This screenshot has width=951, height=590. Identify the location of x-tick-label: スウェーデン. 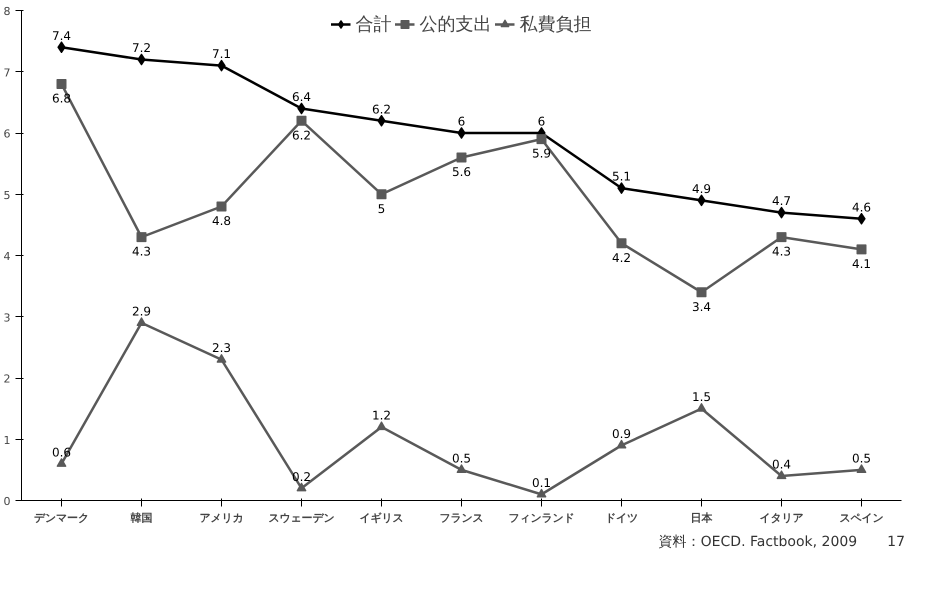
(301, 518).